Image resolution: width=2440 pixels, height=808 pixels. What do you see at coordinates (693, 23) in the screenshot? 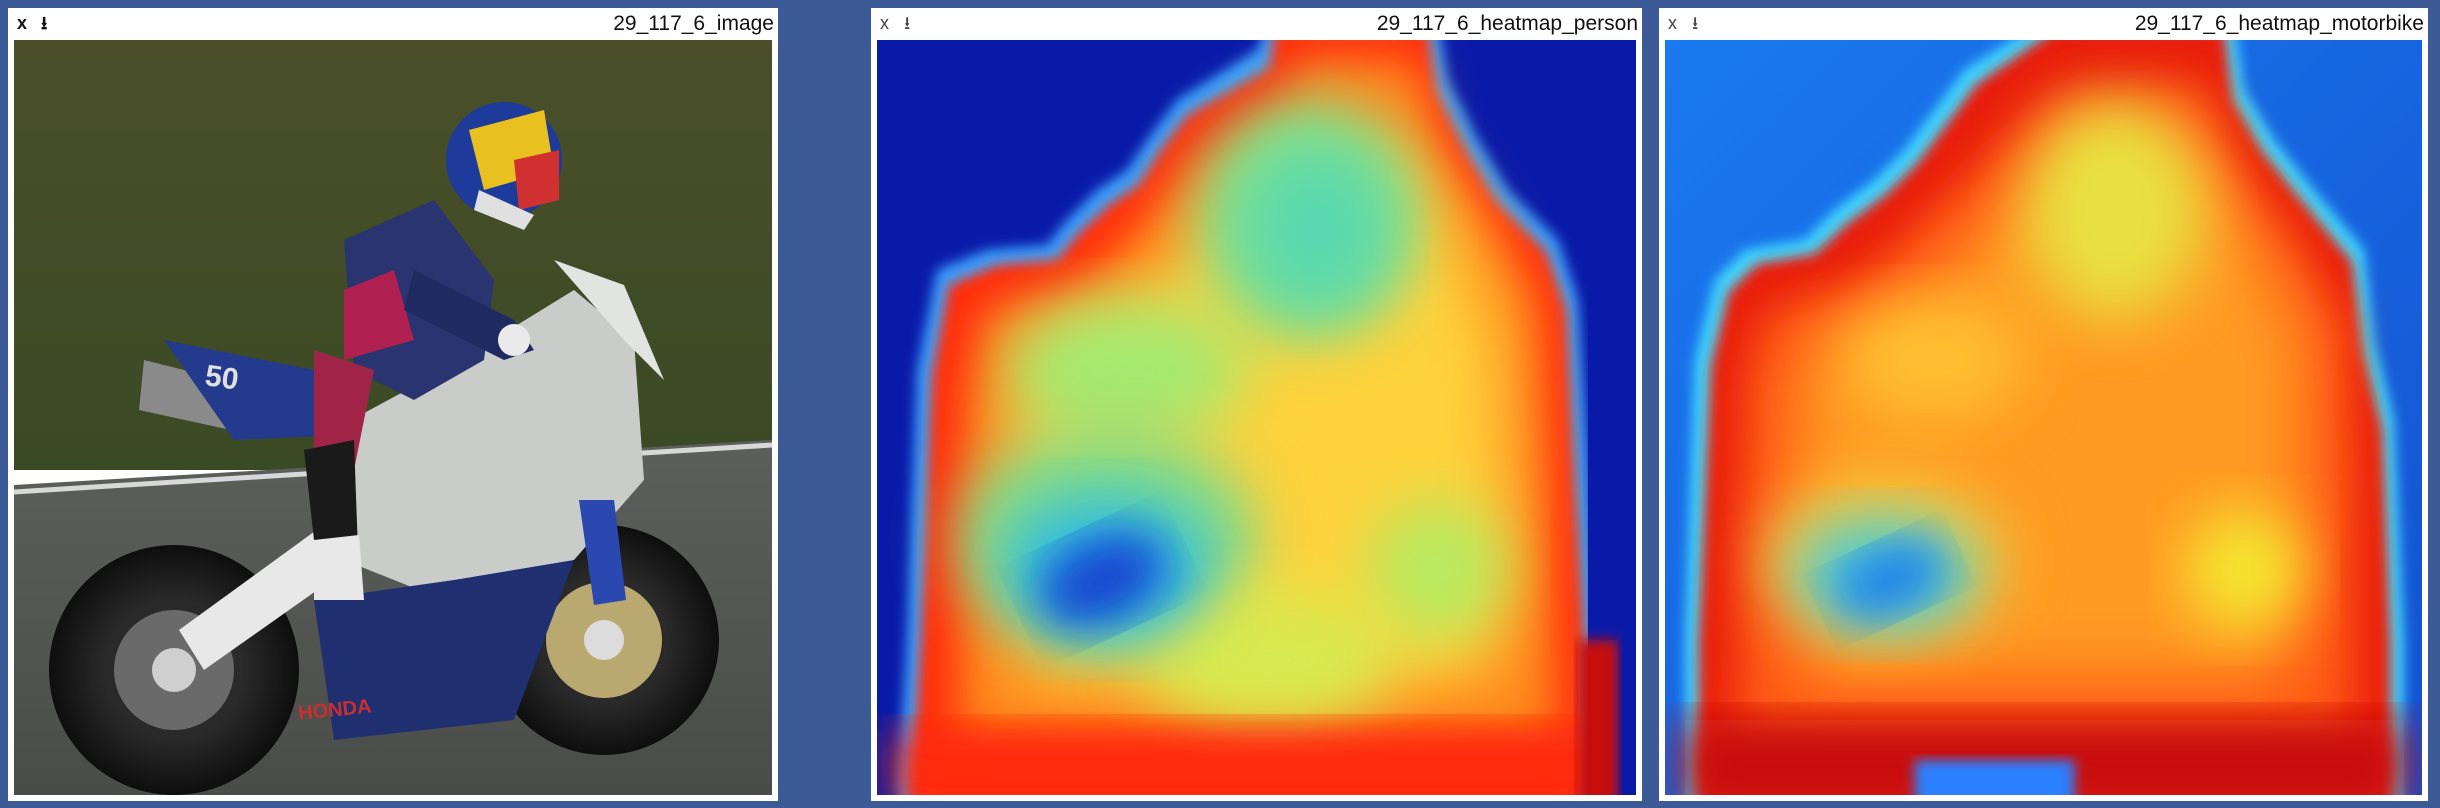
I see `panel-title: 29_117_6_image` at bounding box center [693, 23].